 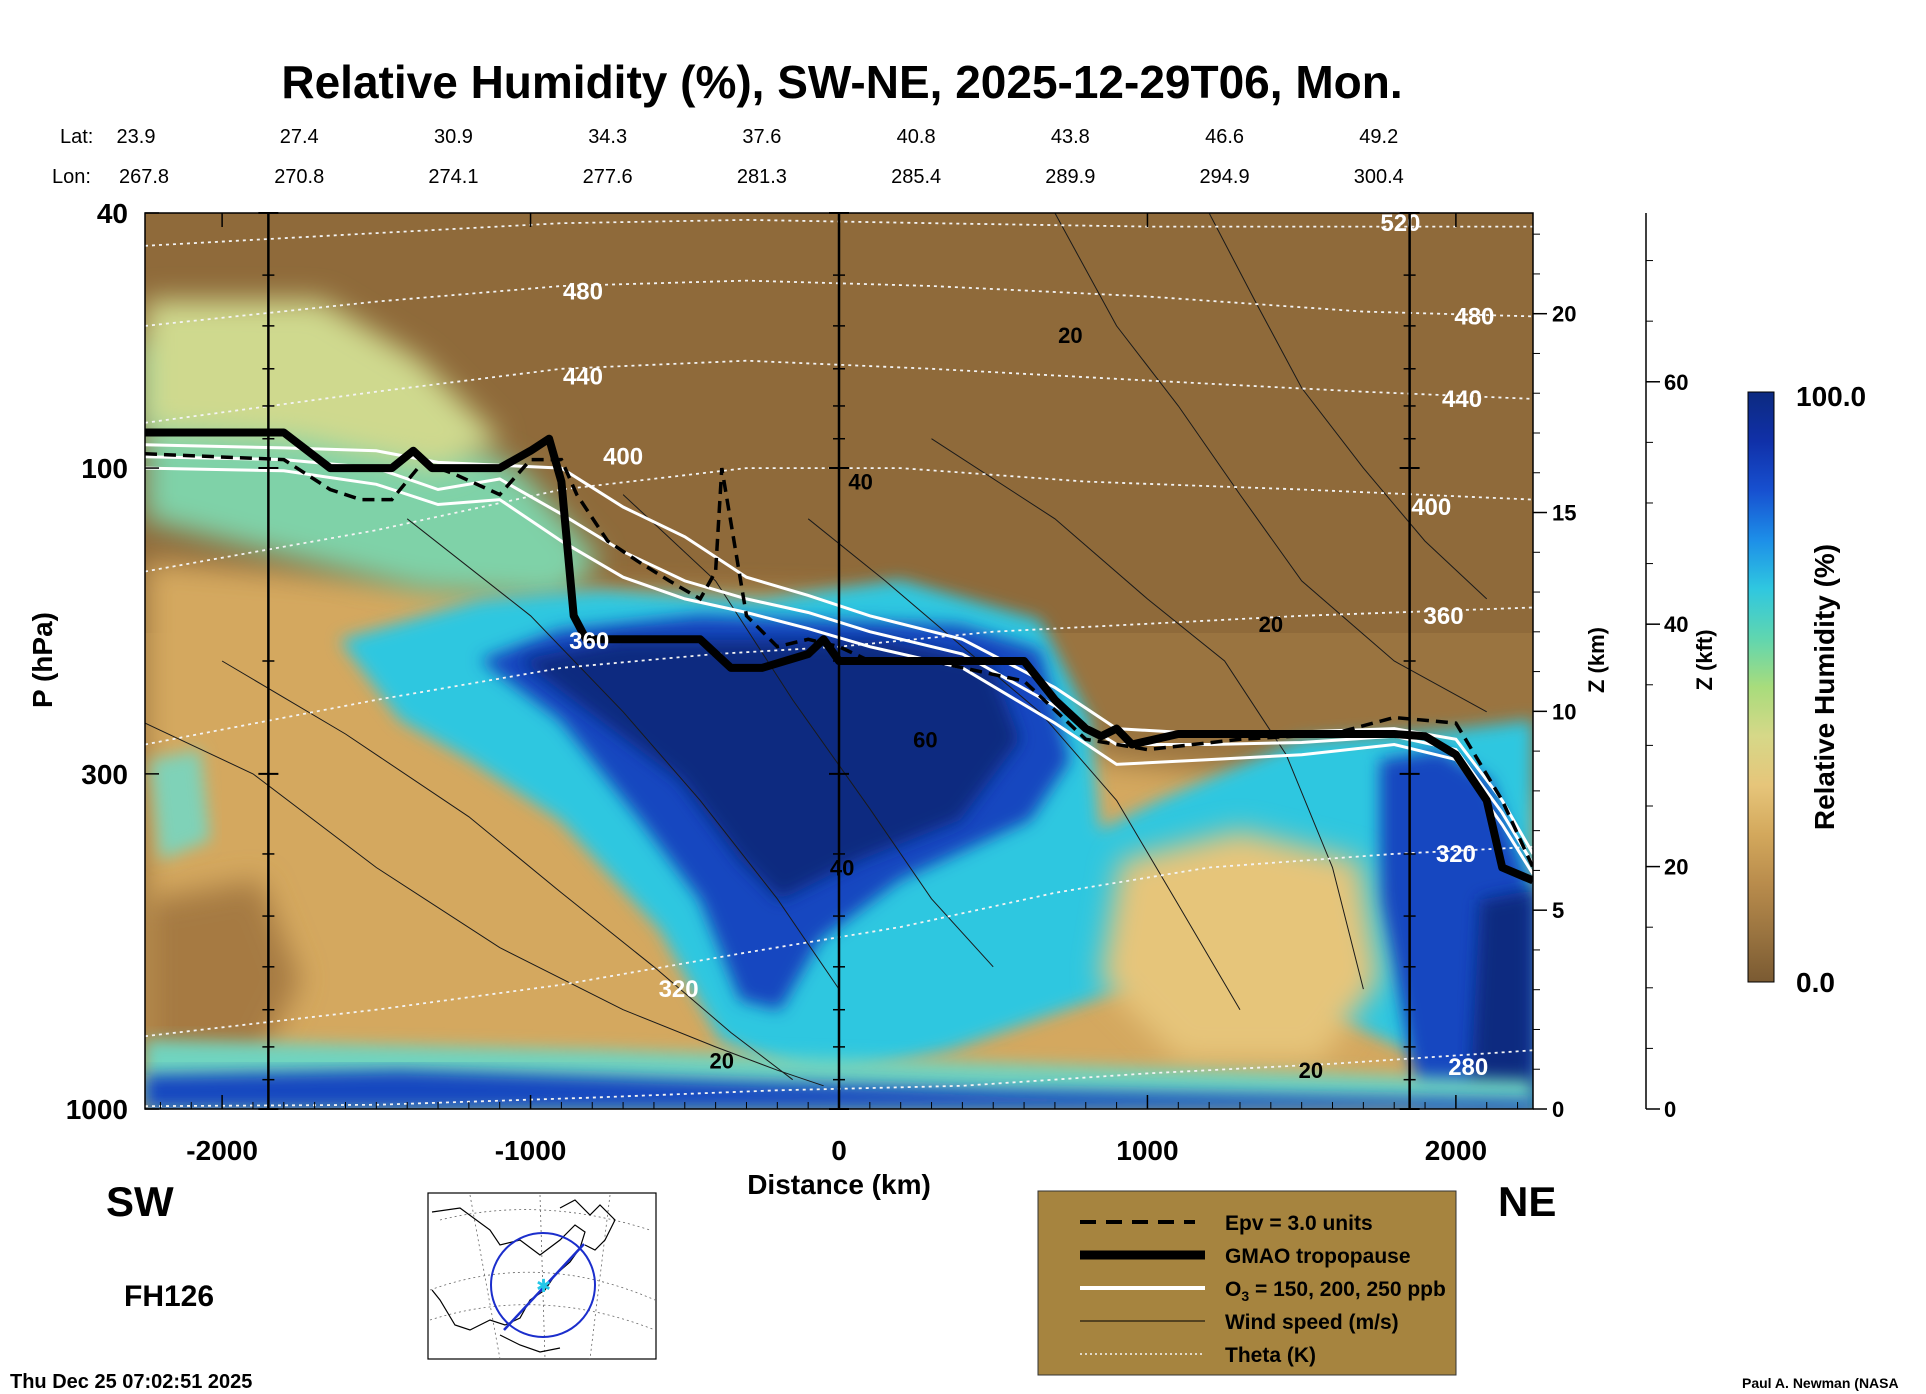 I want to click on z-km-tick-label: 20, so click(x=1564, y=314).